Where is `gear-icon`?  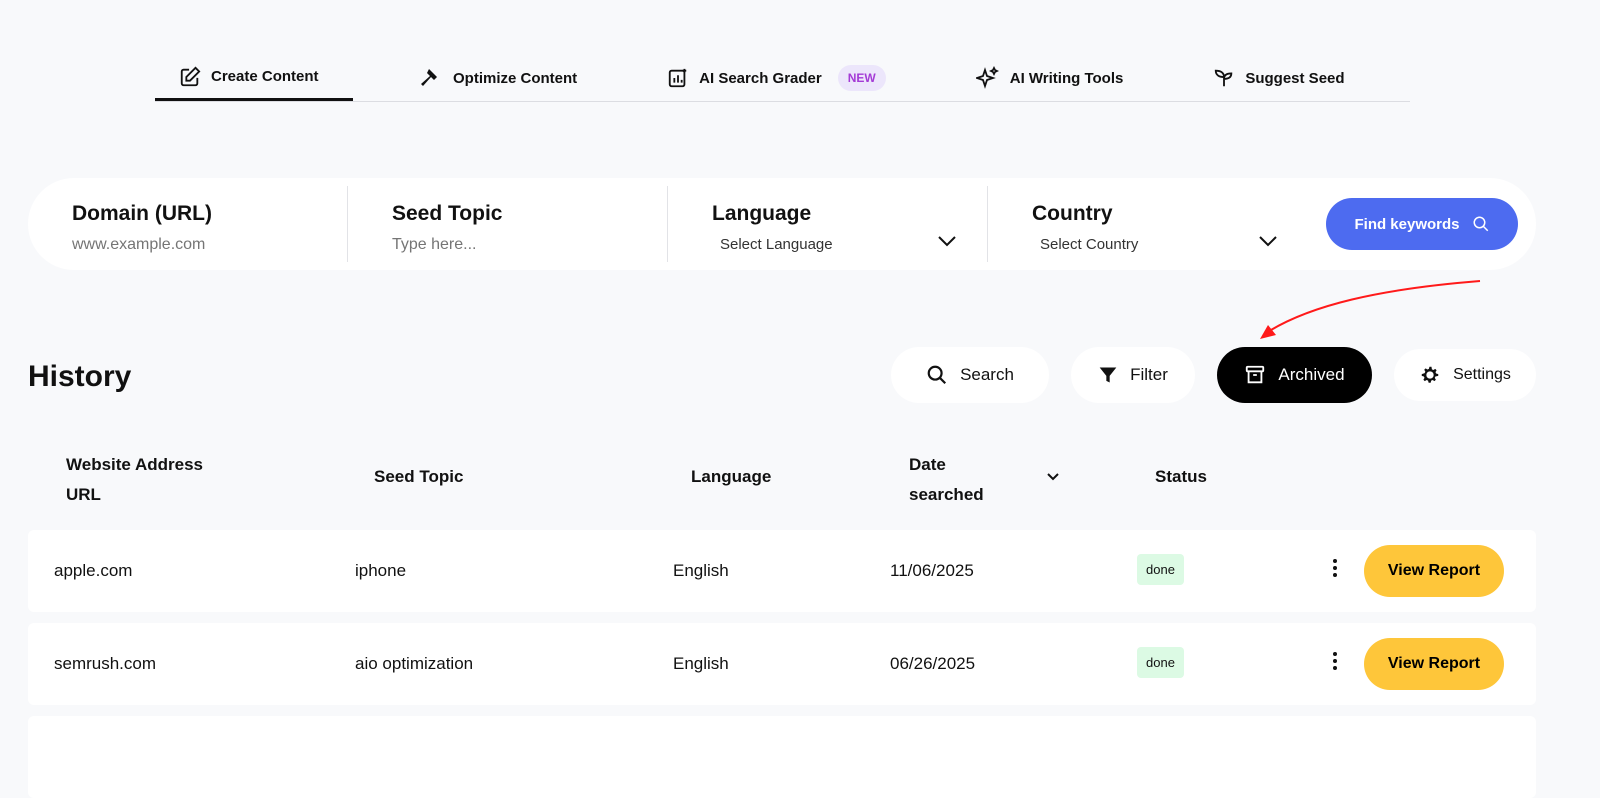
gear-icon is located at coordinates (1430, 374).